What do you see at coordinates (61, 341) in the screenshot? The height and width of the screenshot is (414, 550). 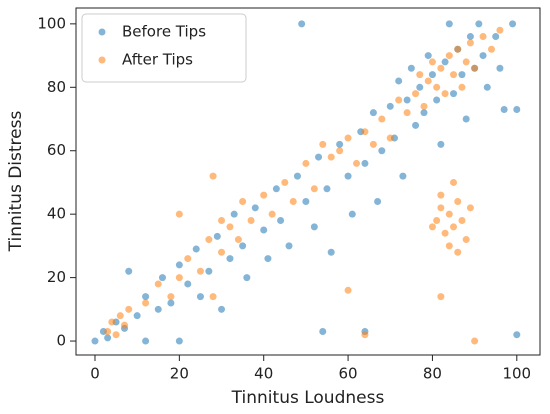 I see `y-tick-label: 0` at bounding box center [61, 341].